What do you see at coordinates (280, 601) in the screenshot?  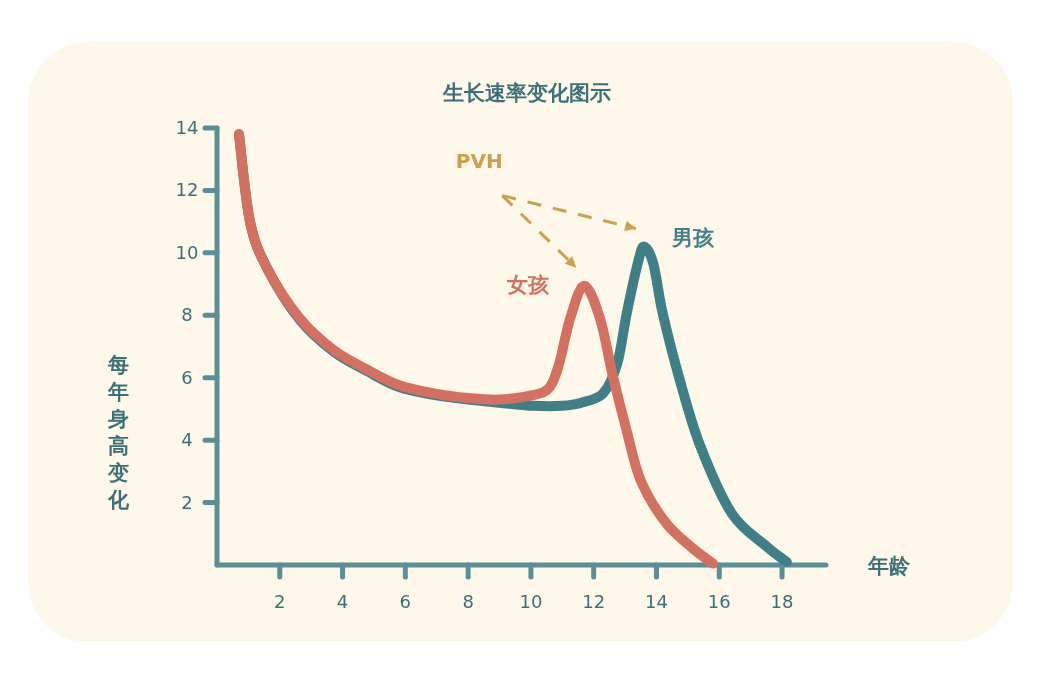 I see `x-tick-label: 2` at bounding box center [280, 601].